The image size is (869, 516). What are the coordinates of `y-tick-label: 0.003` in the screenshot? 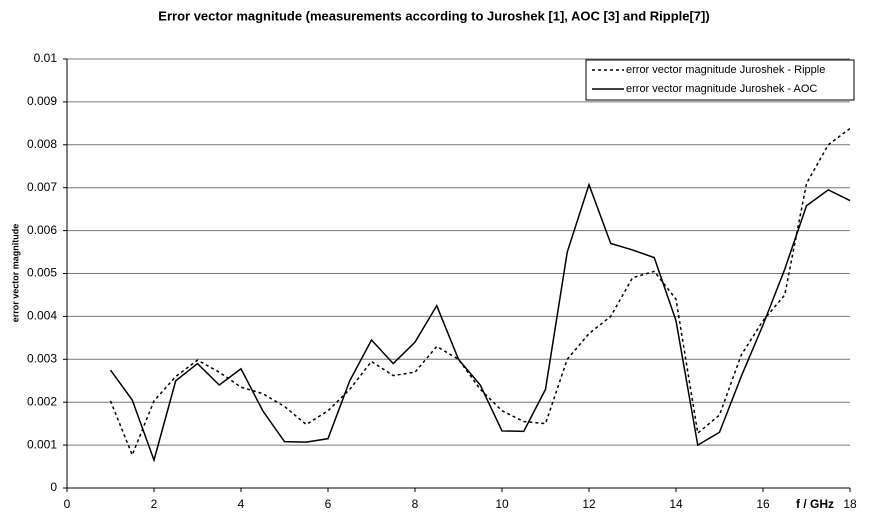 It's located at (42, 358).